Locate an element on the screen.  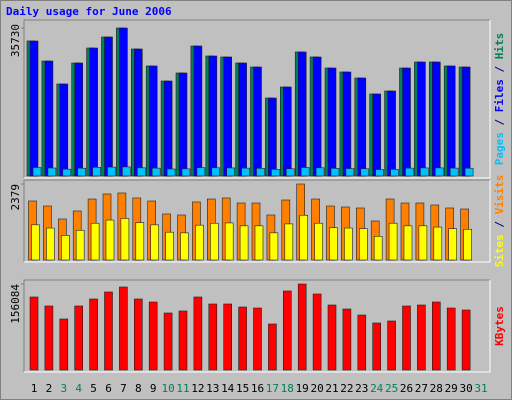
x-tick-label: 27 is located at coordinates (421, 388).